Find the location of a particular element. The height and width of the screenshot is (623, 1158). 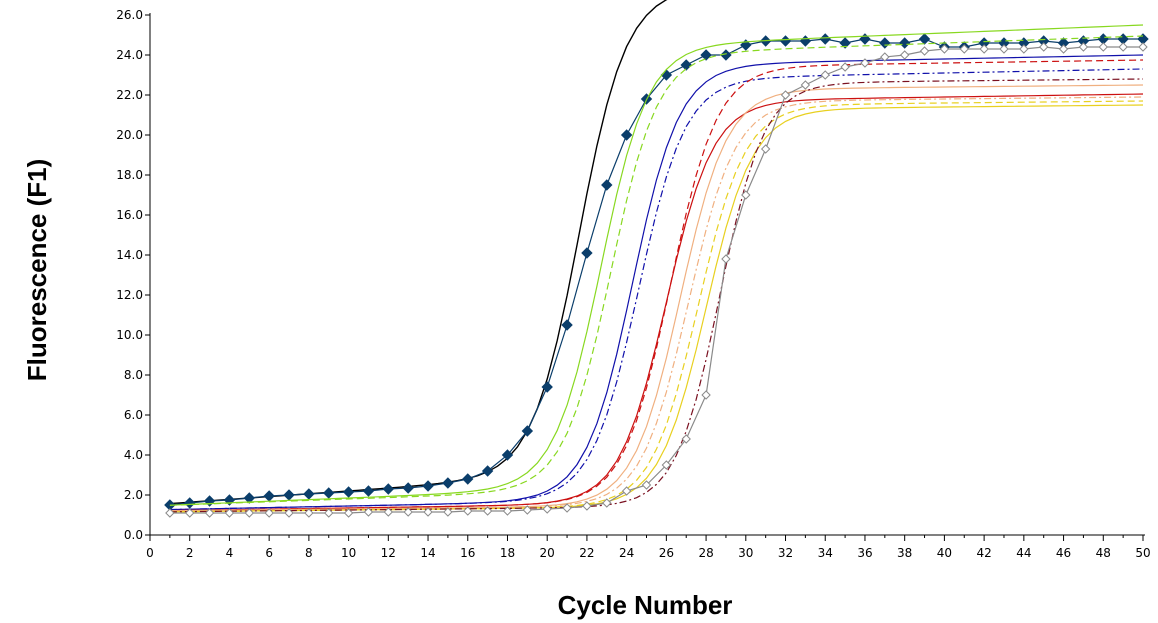

x-tick-label: 10 is located at coordinates (348, 553).